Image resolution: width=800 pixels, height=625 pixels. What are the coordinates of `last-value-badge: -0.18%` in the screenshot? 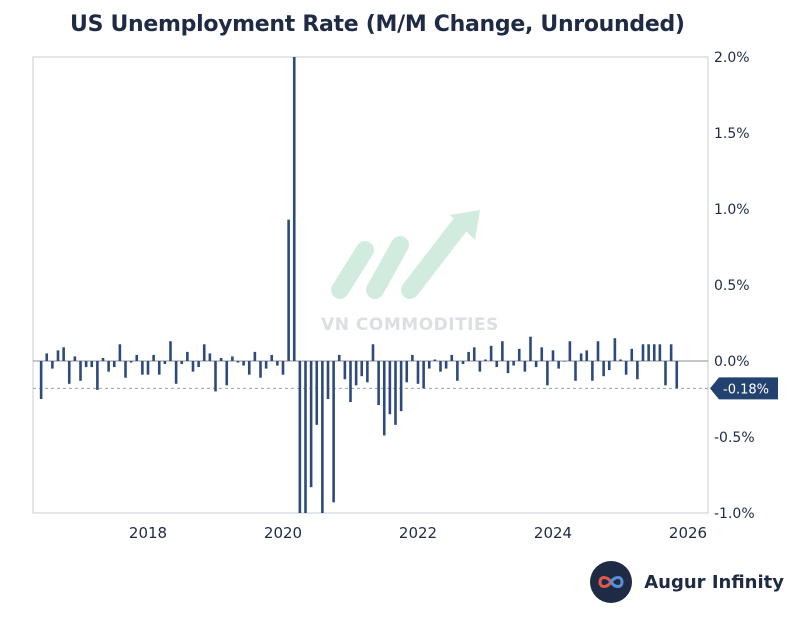 It's located at (744, 388).